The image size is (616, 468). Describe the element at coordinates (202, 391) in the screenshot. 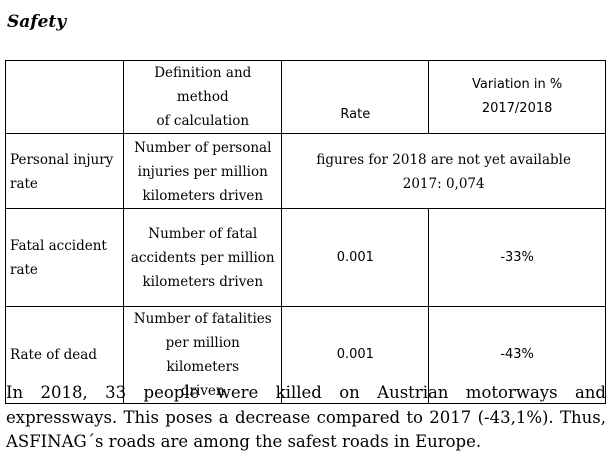

I see `row-definition-line: driven` at that location.